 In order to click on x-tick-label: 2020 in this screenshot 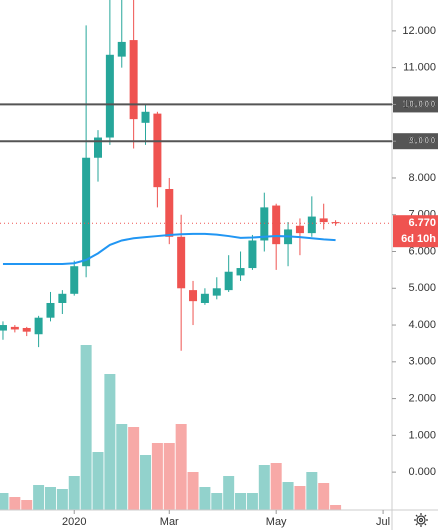, I will do `click(74, 522)`.